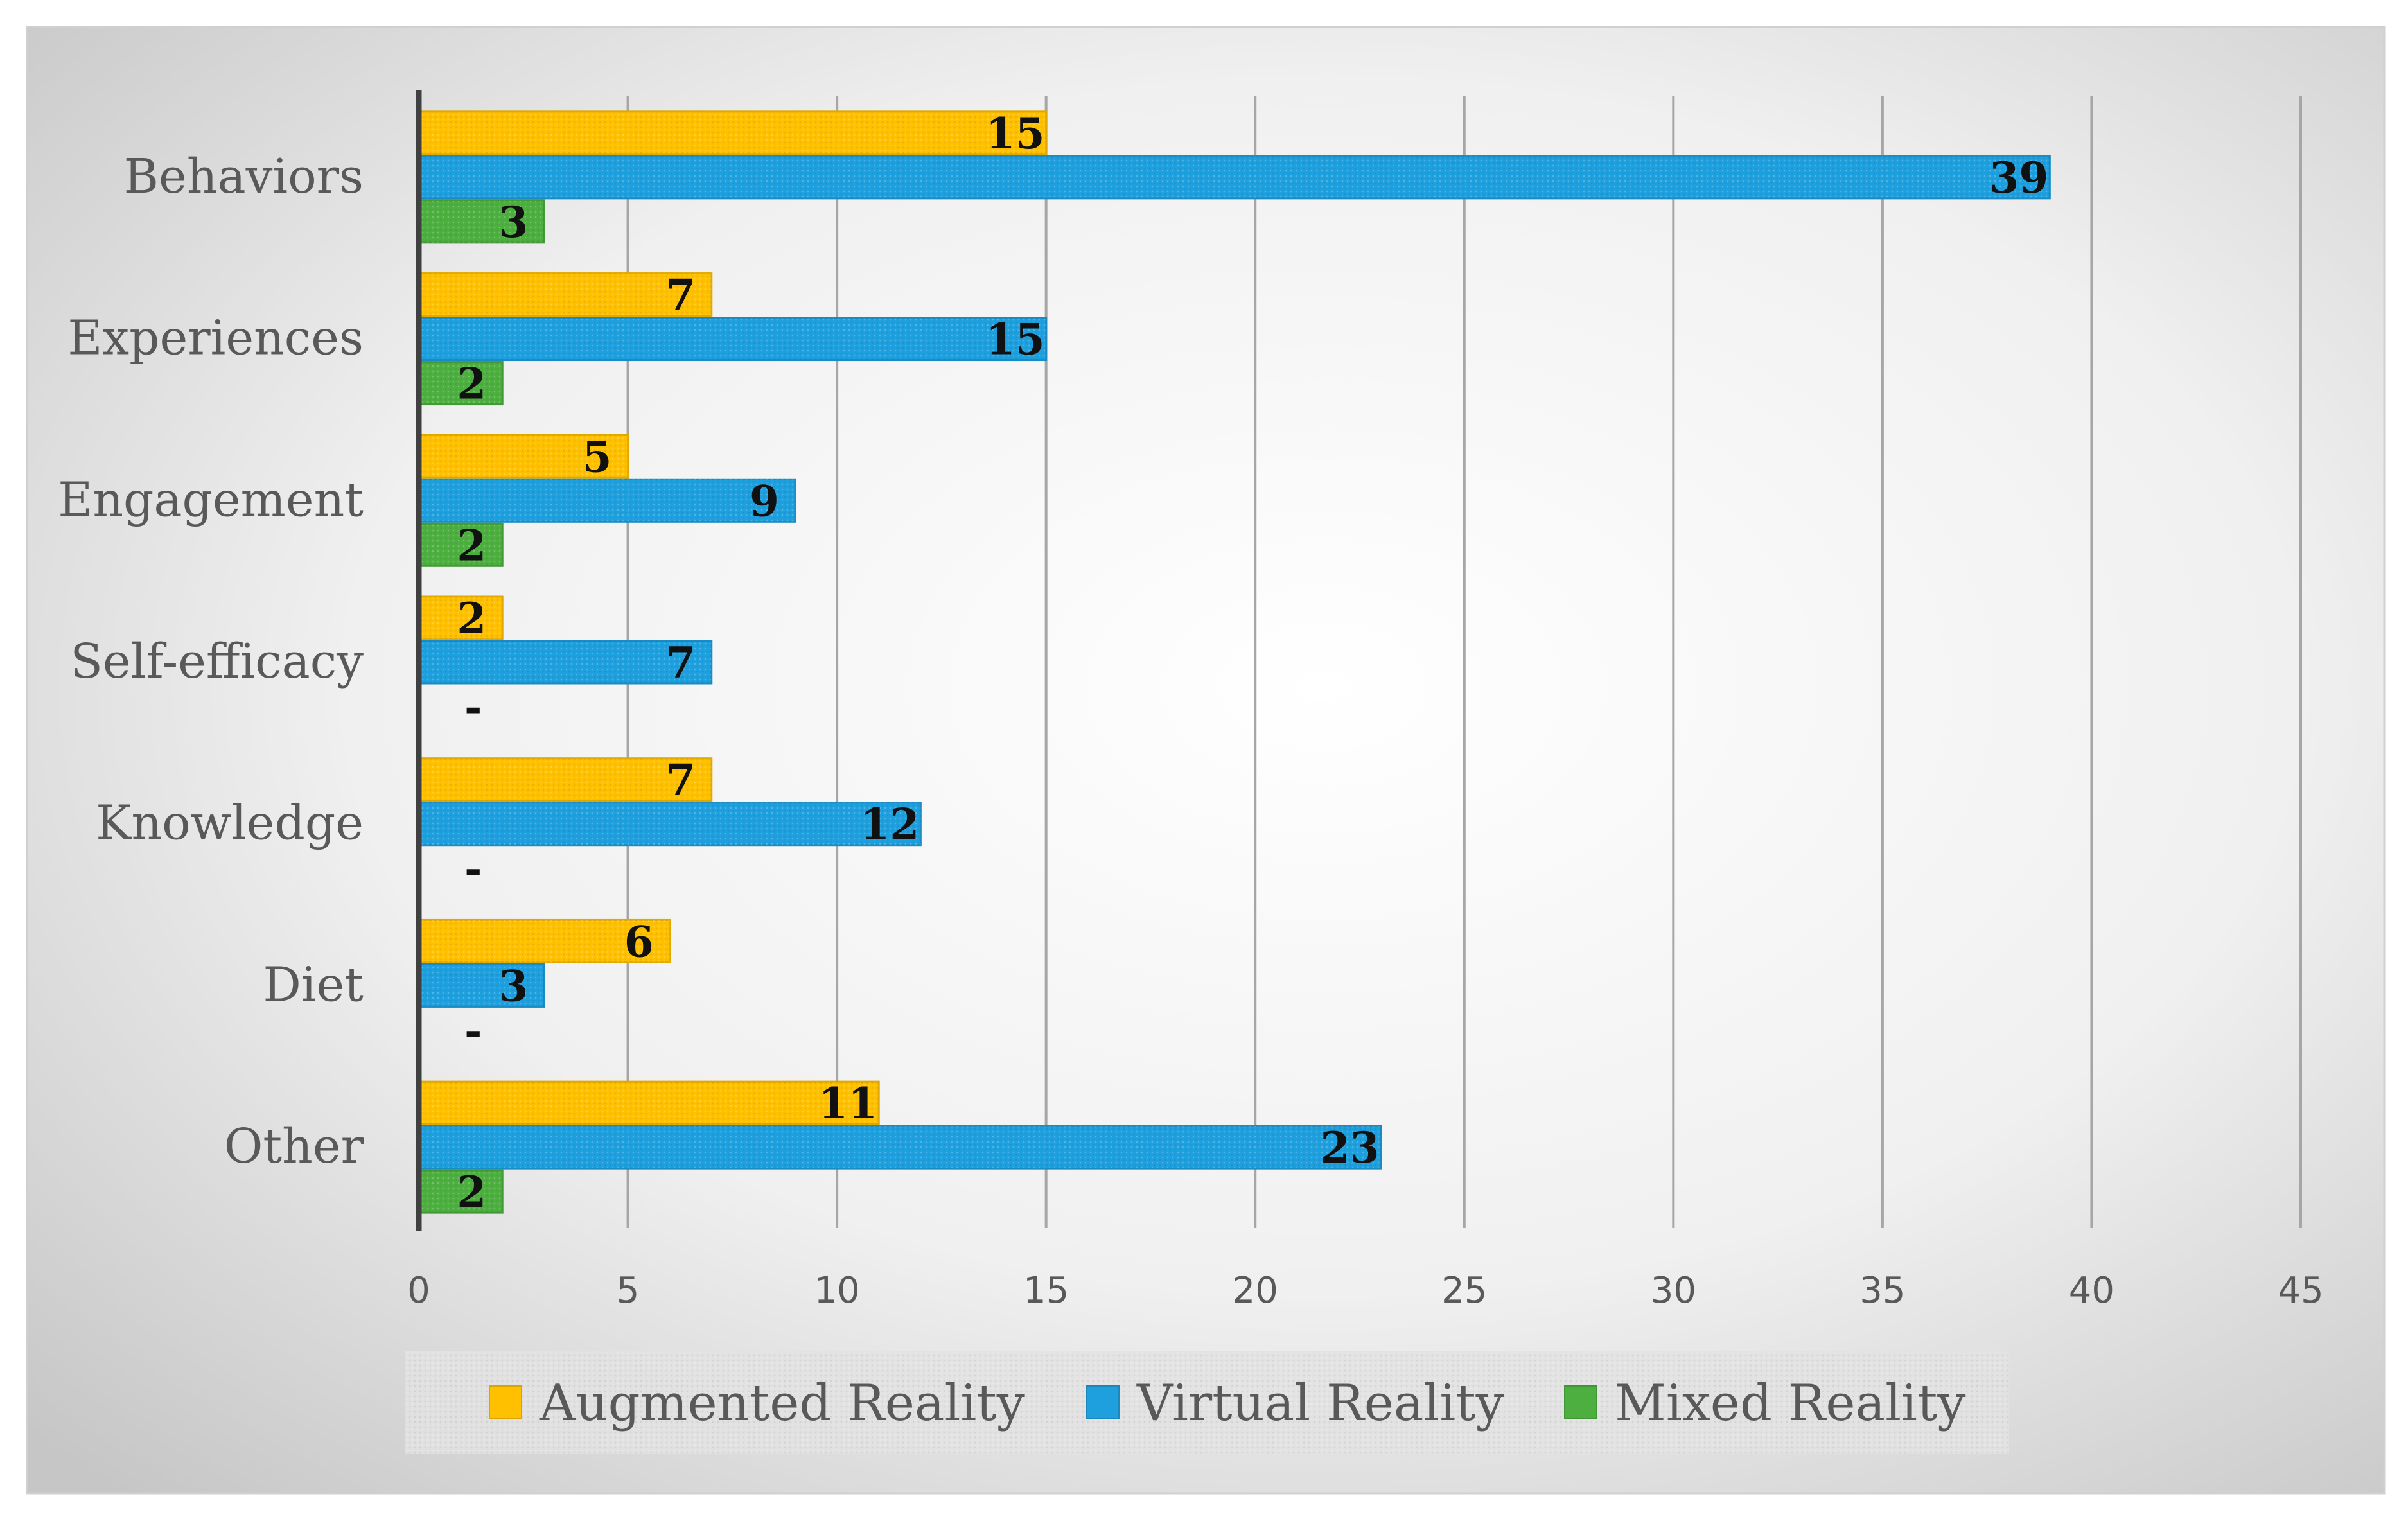  I want to click on x-tick-label-0: 0, so click(418, 1291).